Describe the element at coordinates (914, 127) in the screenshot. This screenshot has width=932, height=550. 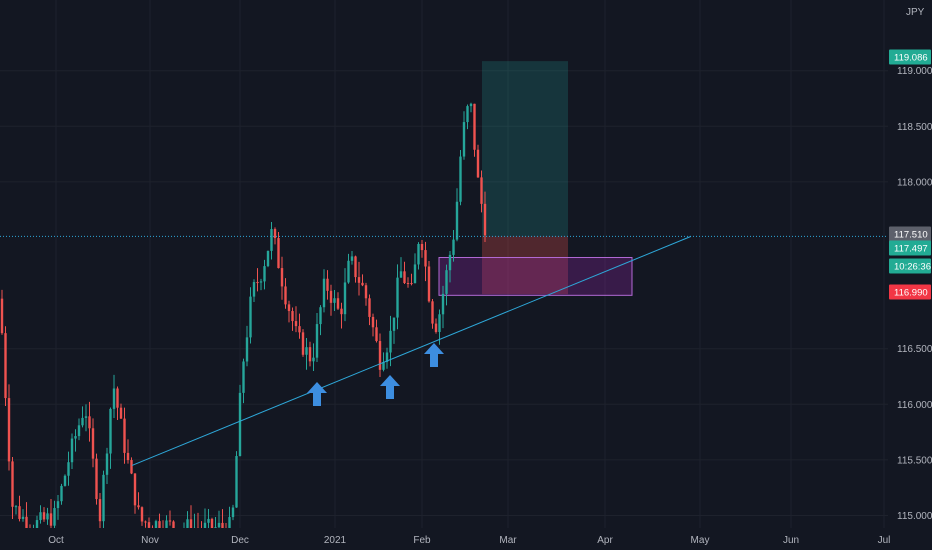
I see `price-tick-label: 118.500` at that location.